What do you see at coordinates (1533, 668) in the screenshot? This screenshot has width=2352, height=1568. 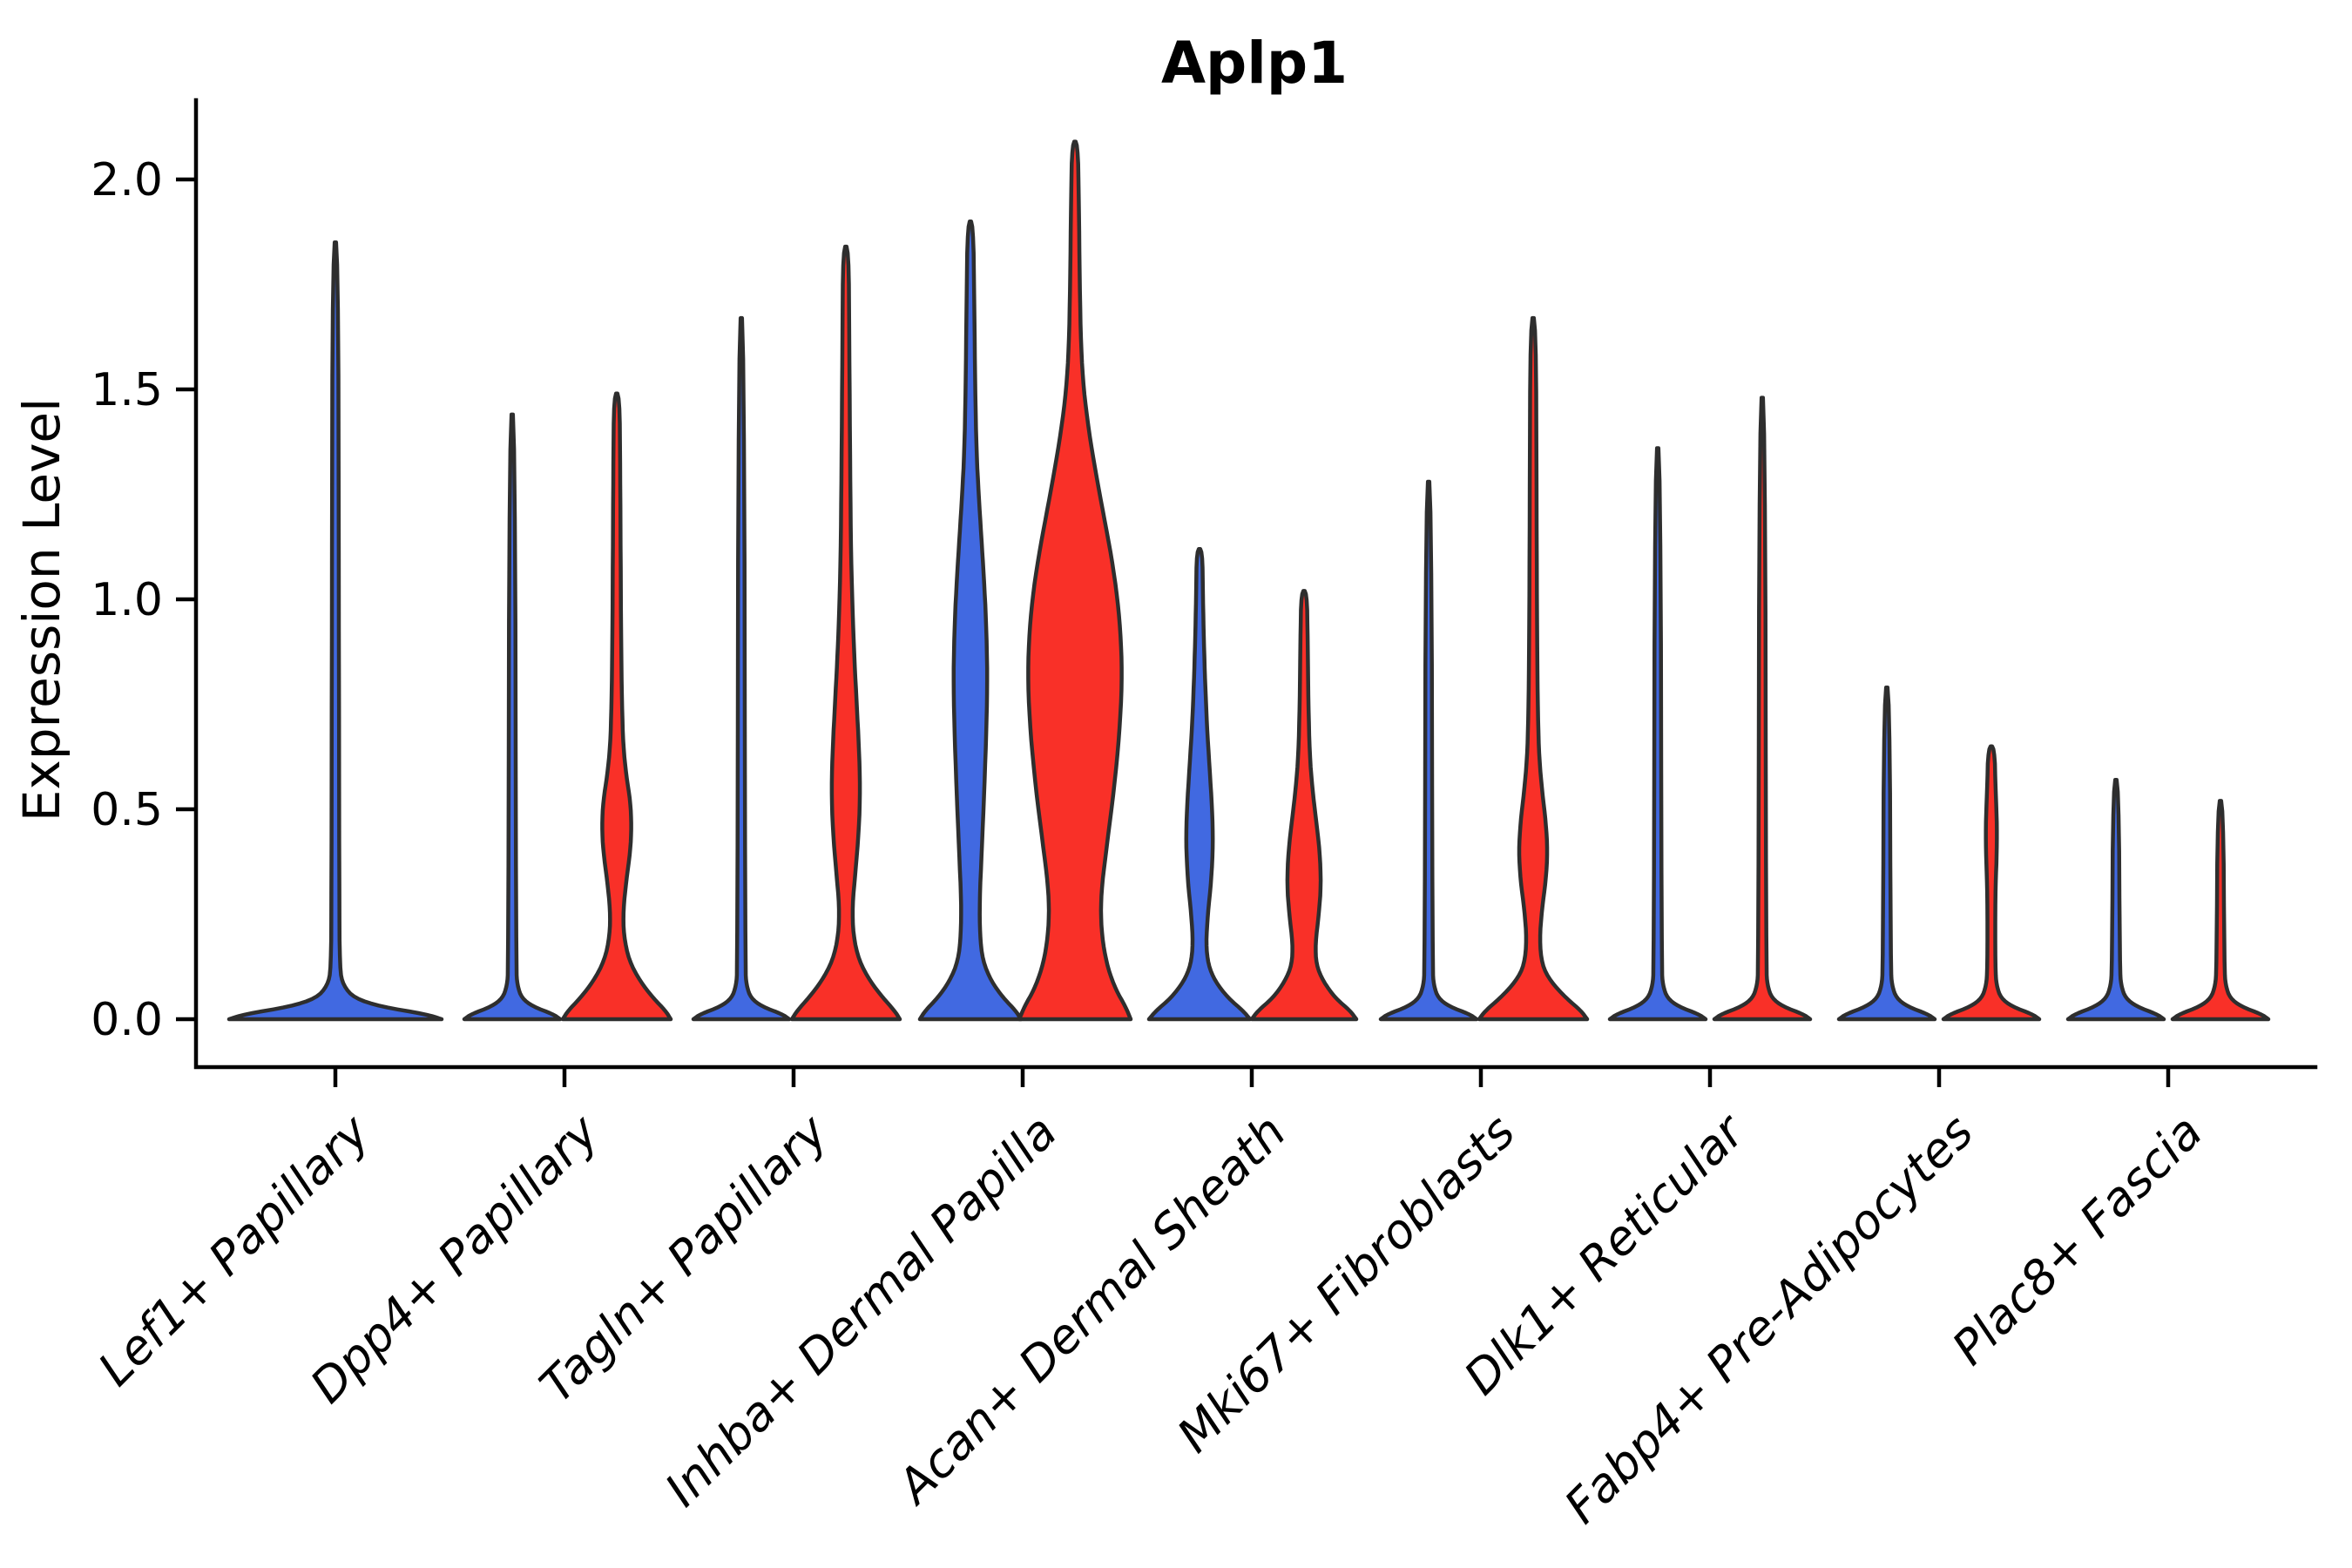 I see `violin-5-right` at bounding box center [1533, 668].